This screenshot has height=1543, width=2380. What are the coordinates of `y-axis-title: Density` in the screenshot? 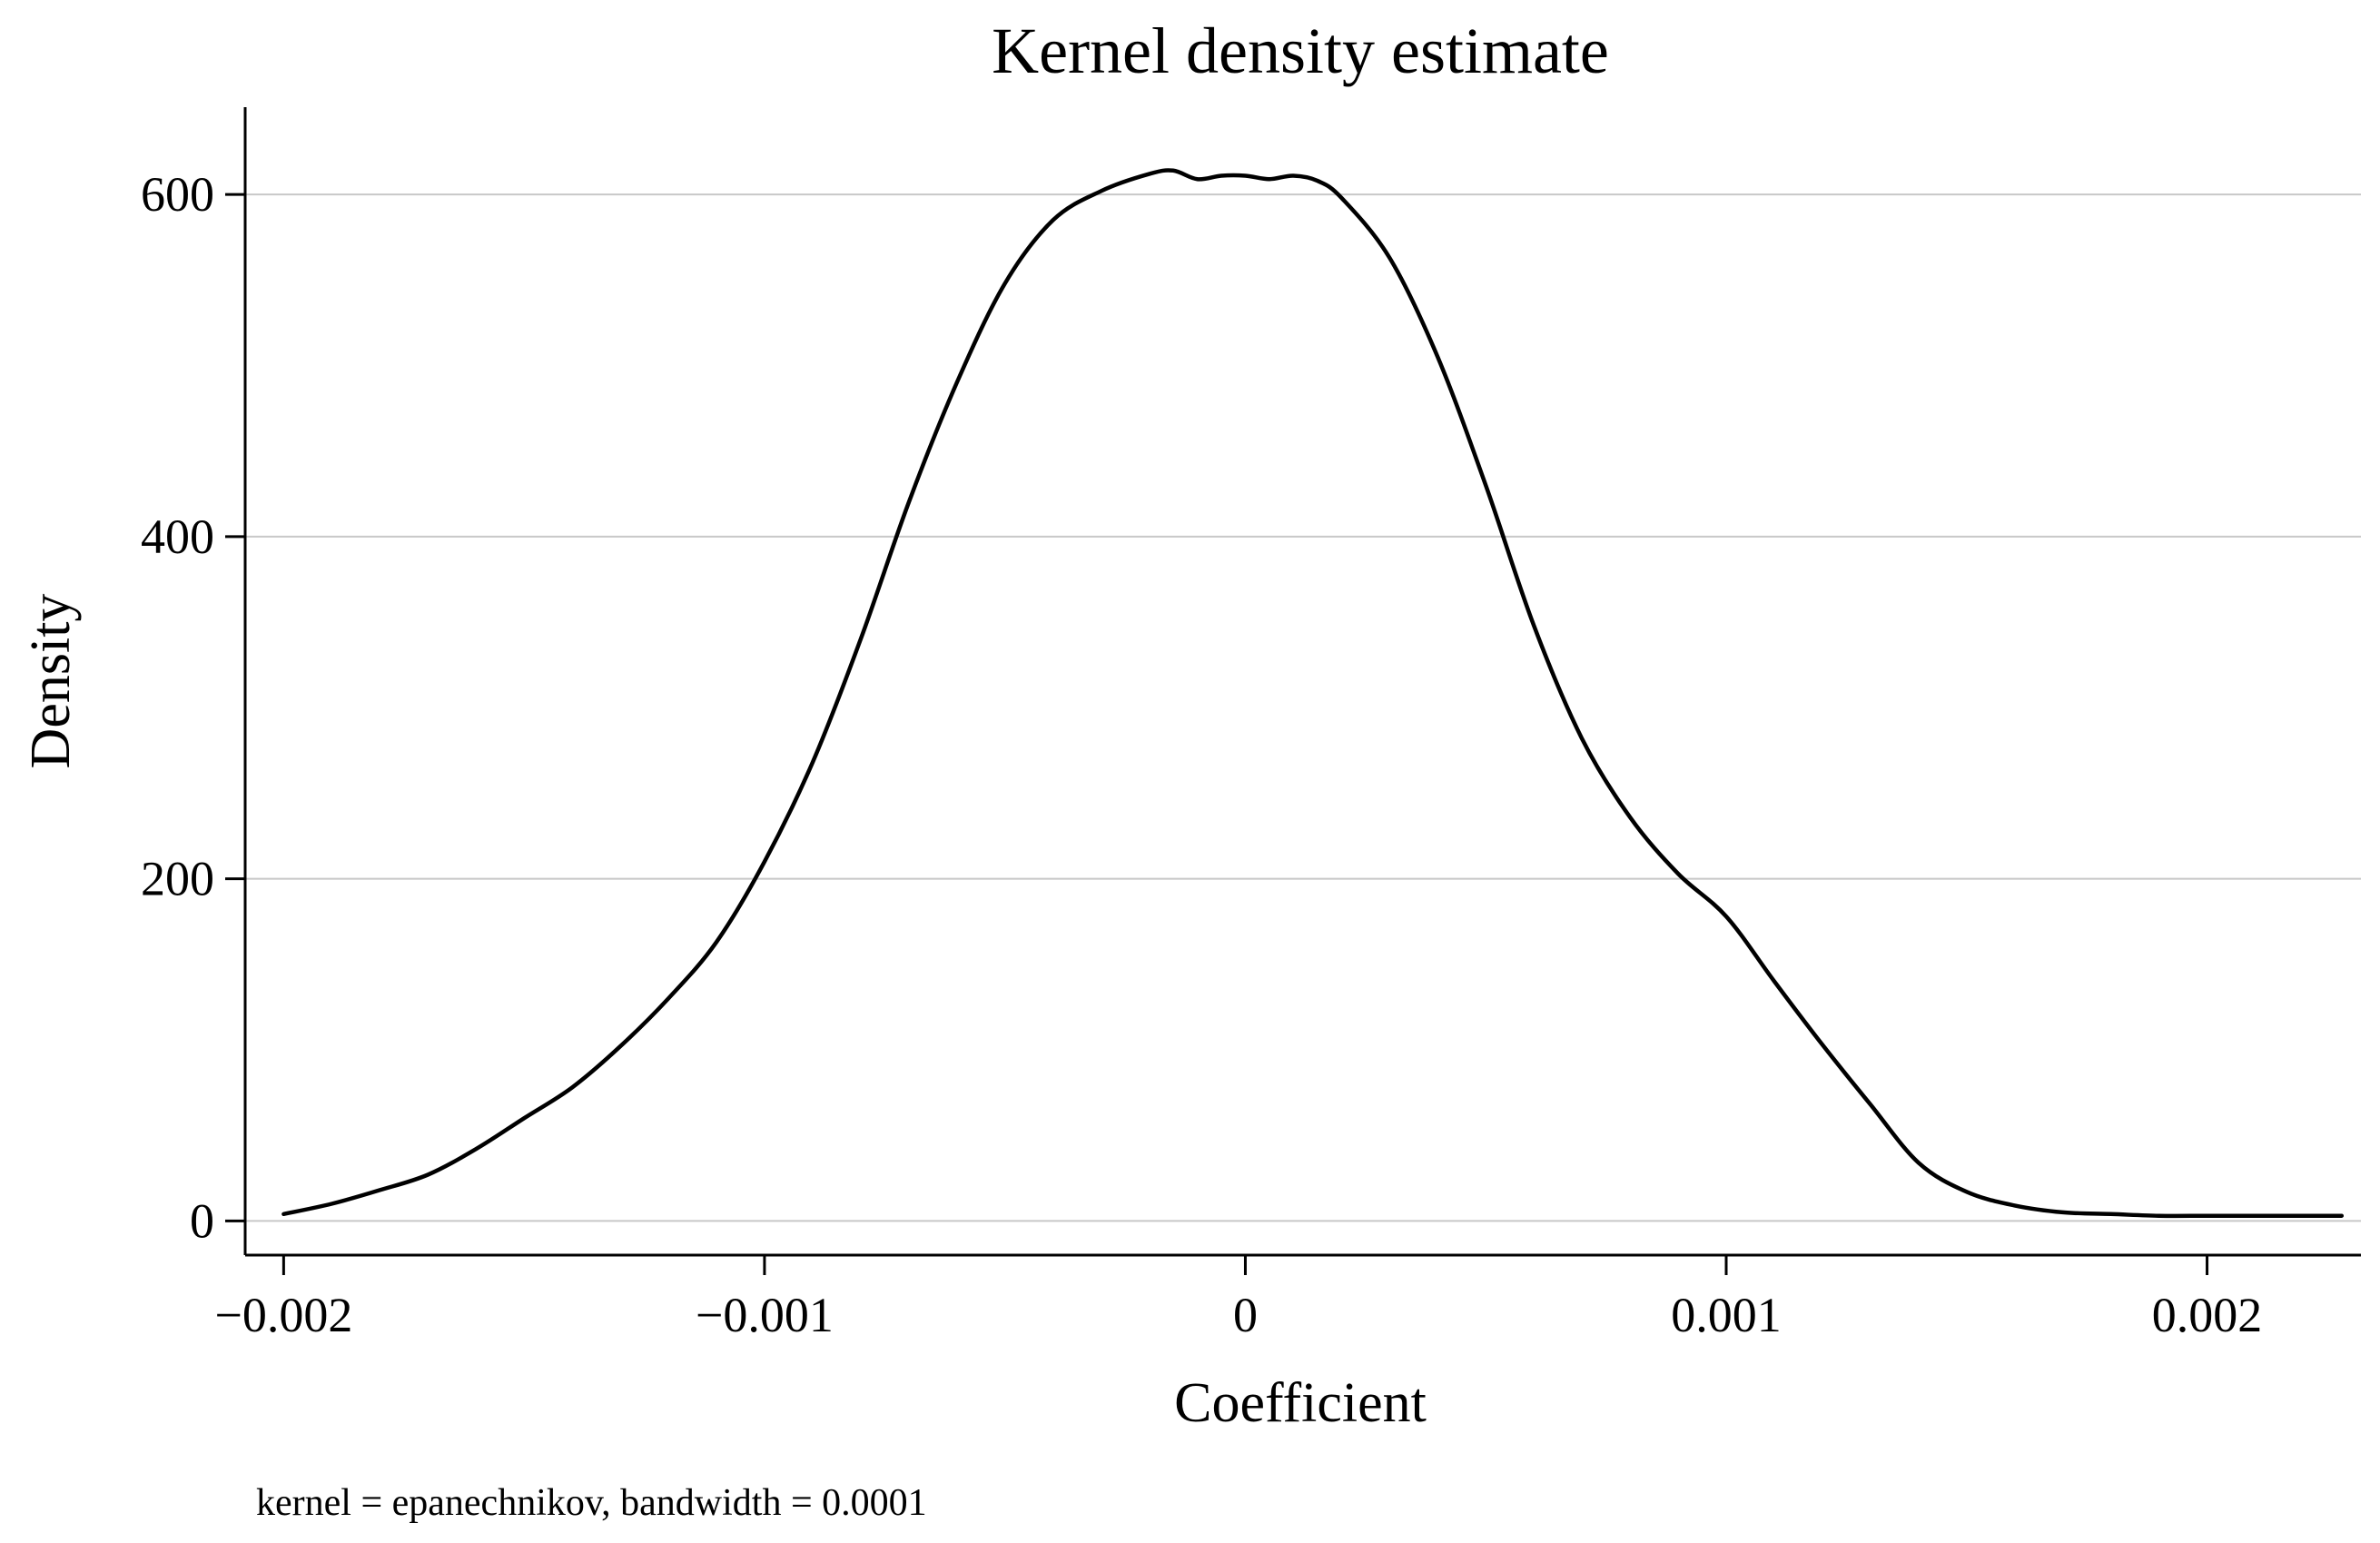 It's located at (51, 681).